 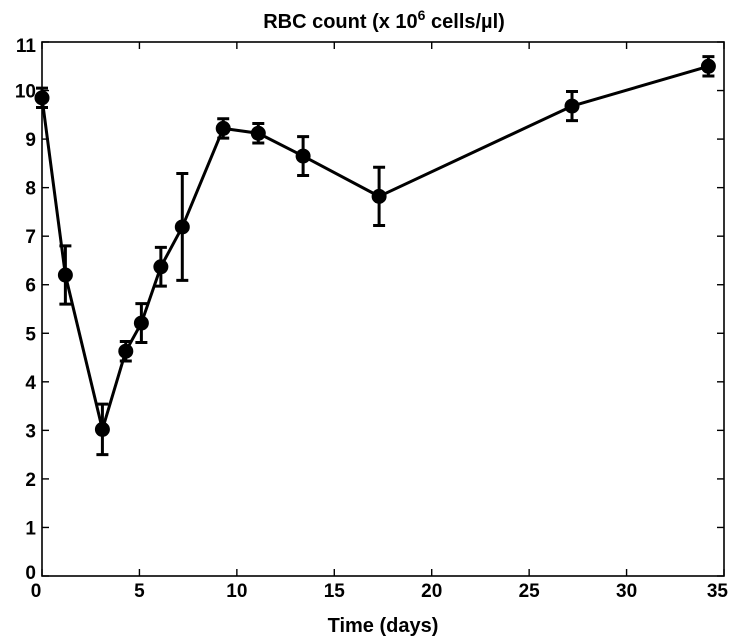 What do you see at coordinates (236, 591) in the screenshot?
I see `x-tick-label: 10` at bounding box center [236, 591].